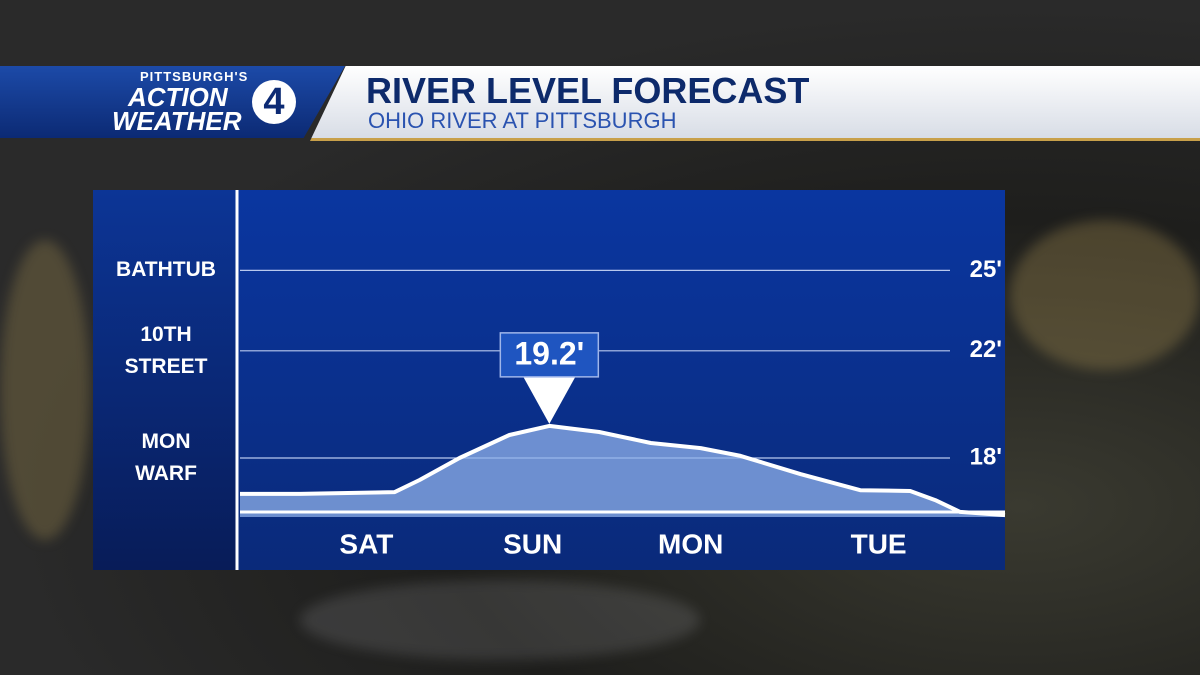 The image size is (1200, 675). I want to click on callout-pointer, so click(549, 400).